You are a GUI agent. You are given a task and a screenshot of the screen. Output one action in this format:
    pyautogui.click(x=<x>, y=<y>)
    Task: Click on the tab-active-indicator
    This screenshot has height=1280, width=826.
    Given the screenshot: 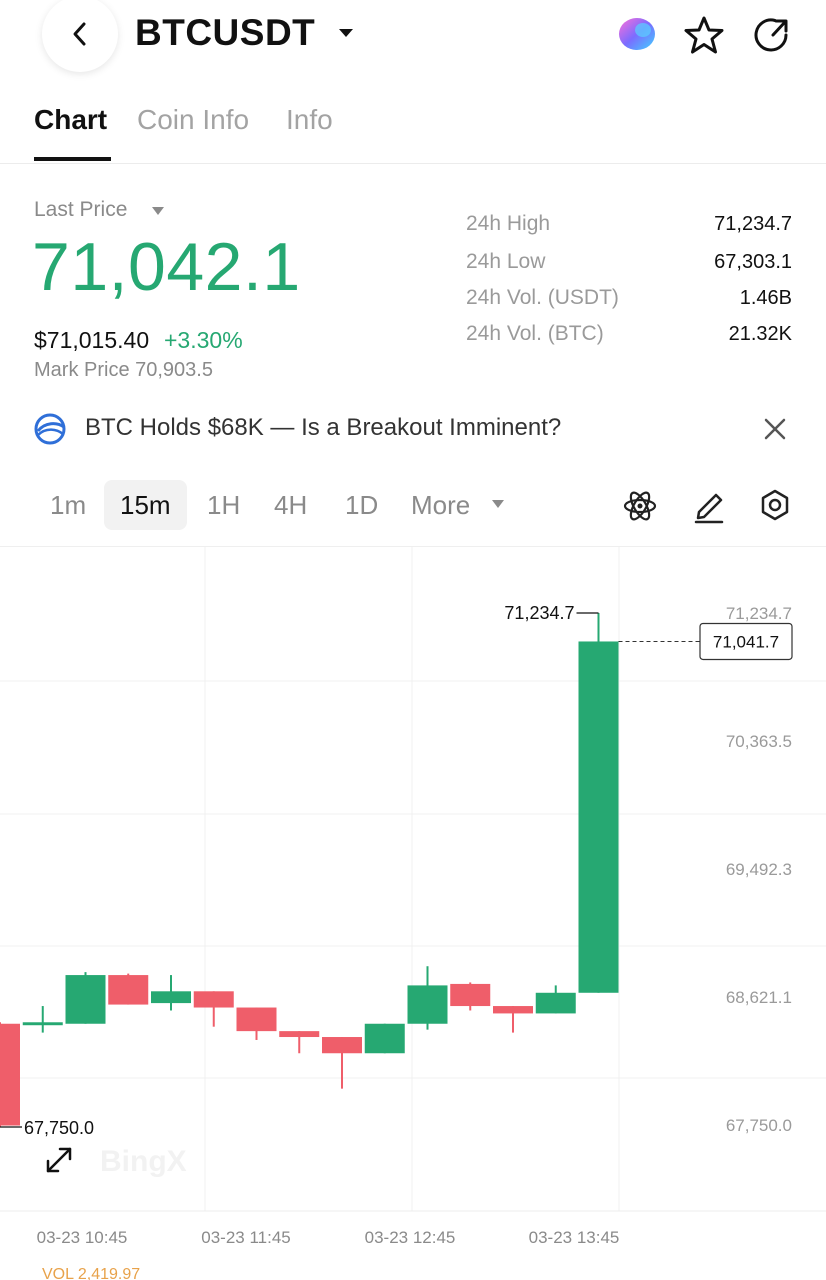 What is the action you would take?
    pyautogui.click(x=72, y=159)
    